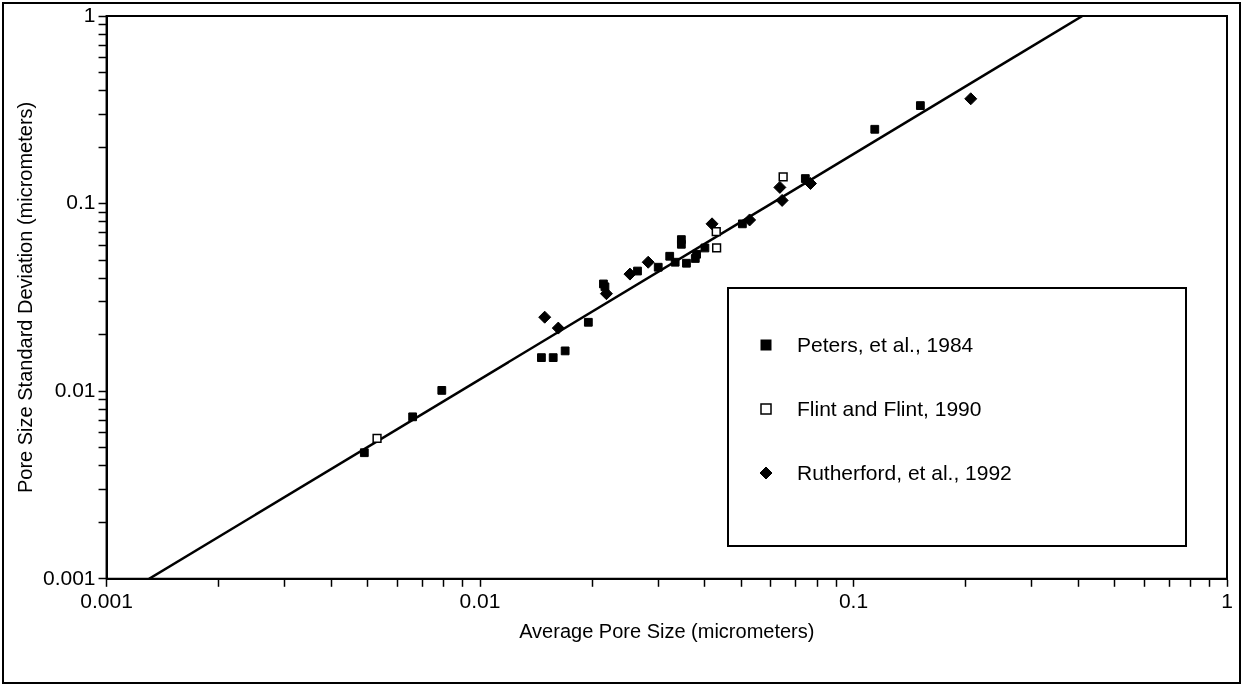  What do you see at coordinates (667, 630) in the screenshot?
I see `x-axis-title: Average Pore Size (micrometers)` at bounding box center [667, 630].